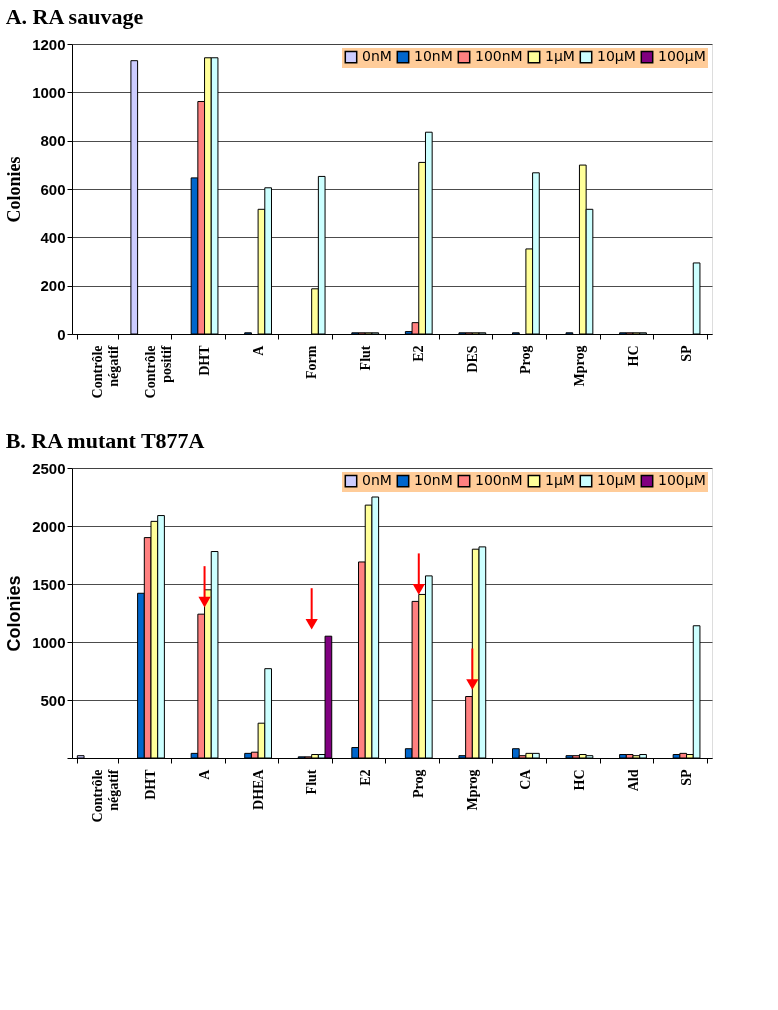 This screenshot has width=778, height=1010. Describe the element at coordinates (49, 468) in the screenshot. I see `y-tick-label: 2500` at that location.